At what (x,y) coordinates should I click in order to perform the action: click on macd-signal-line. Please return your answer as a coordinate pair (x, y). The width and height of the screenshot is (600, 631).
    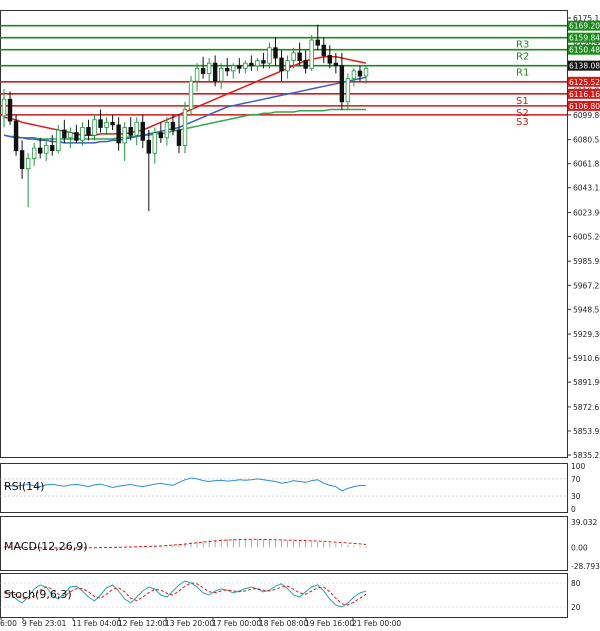
    Looking at the image, I should click on (185, 543).